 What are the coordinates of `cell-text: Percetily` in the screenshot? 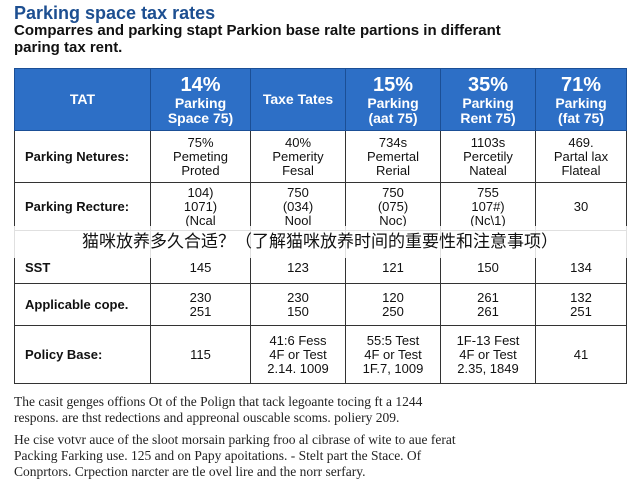 It's located at (488, 156).